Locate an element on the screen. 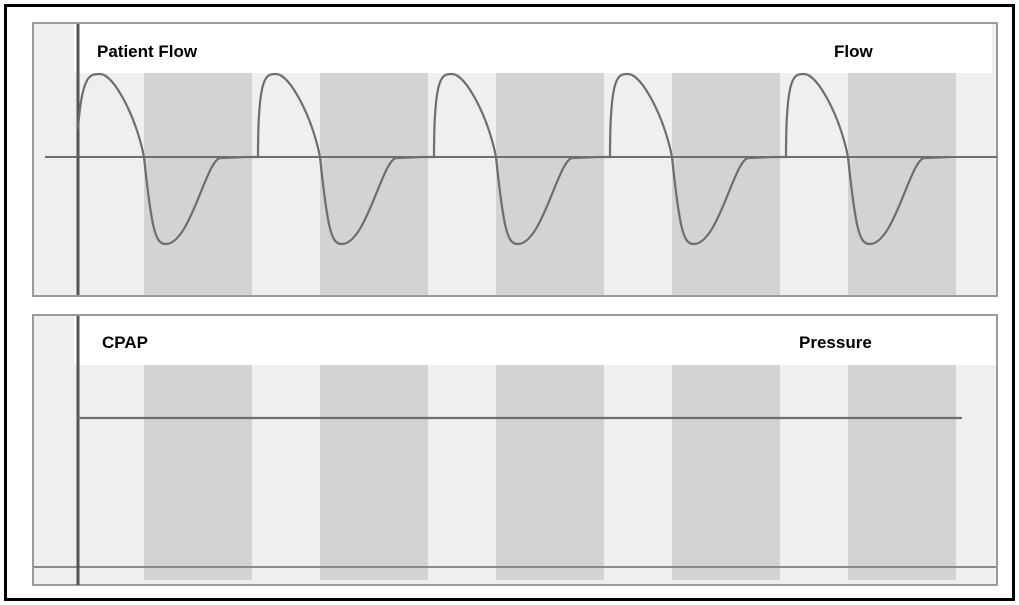 This screenshot has width=1019, height=605. flow-panel-title: Patient Flow is located at coordinates (147, 51).